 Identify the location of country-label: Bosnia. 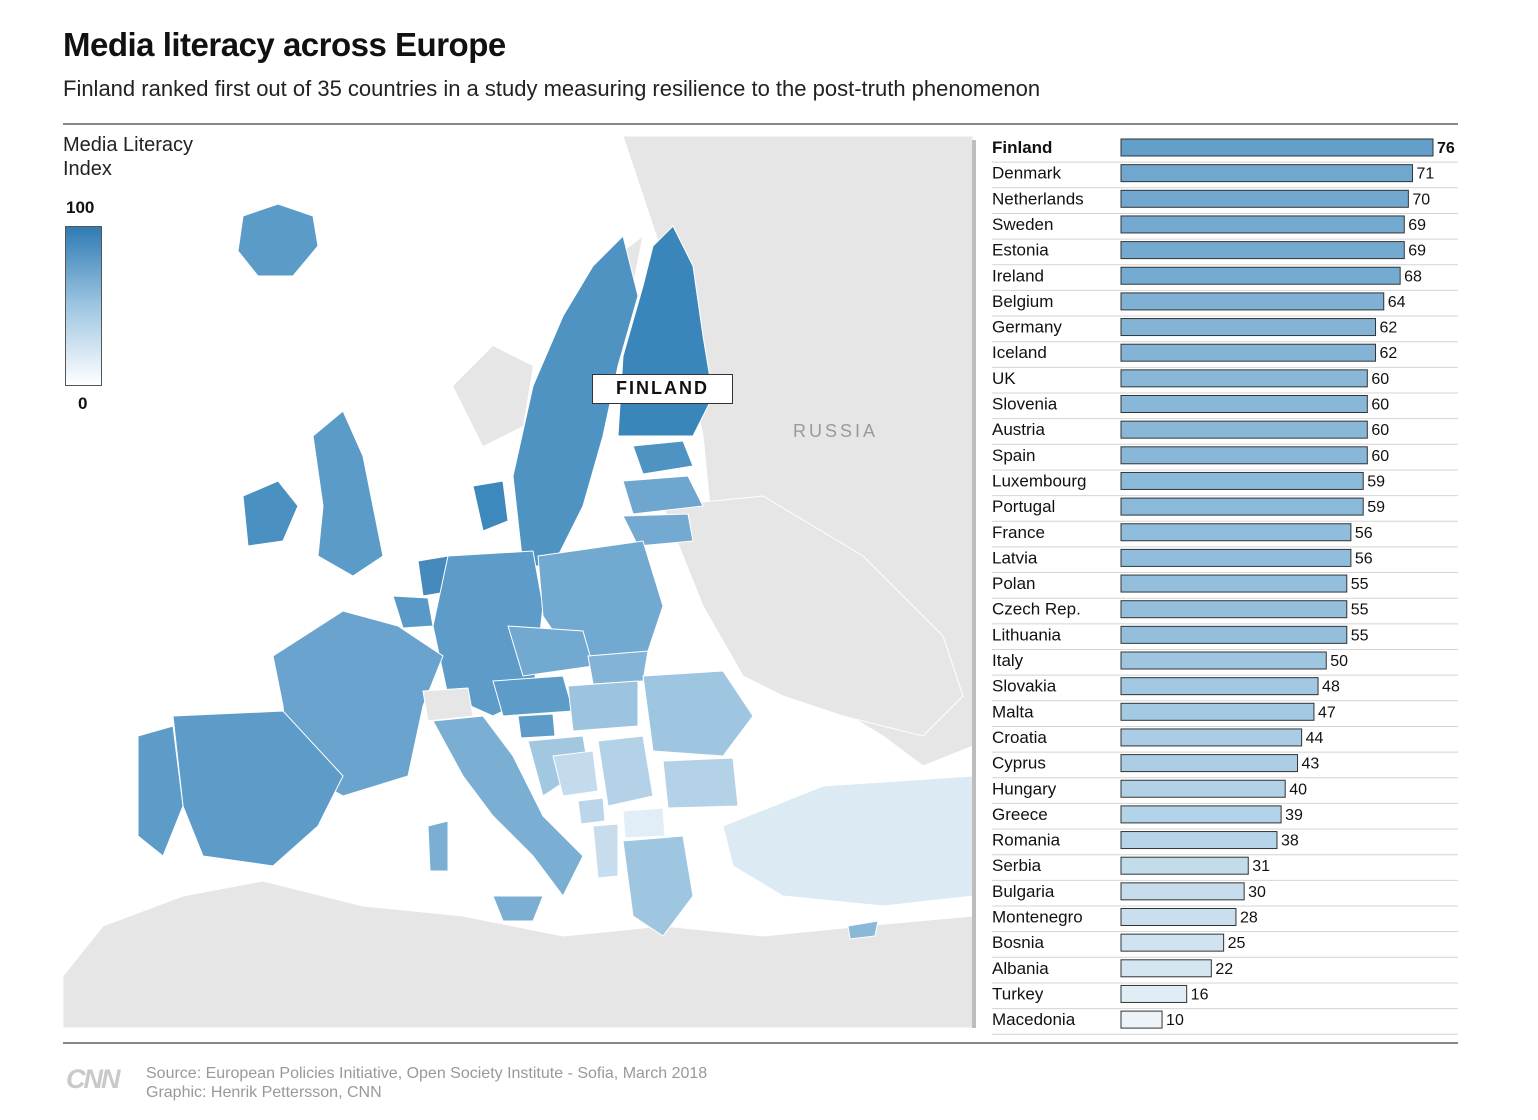
(1018, 942).